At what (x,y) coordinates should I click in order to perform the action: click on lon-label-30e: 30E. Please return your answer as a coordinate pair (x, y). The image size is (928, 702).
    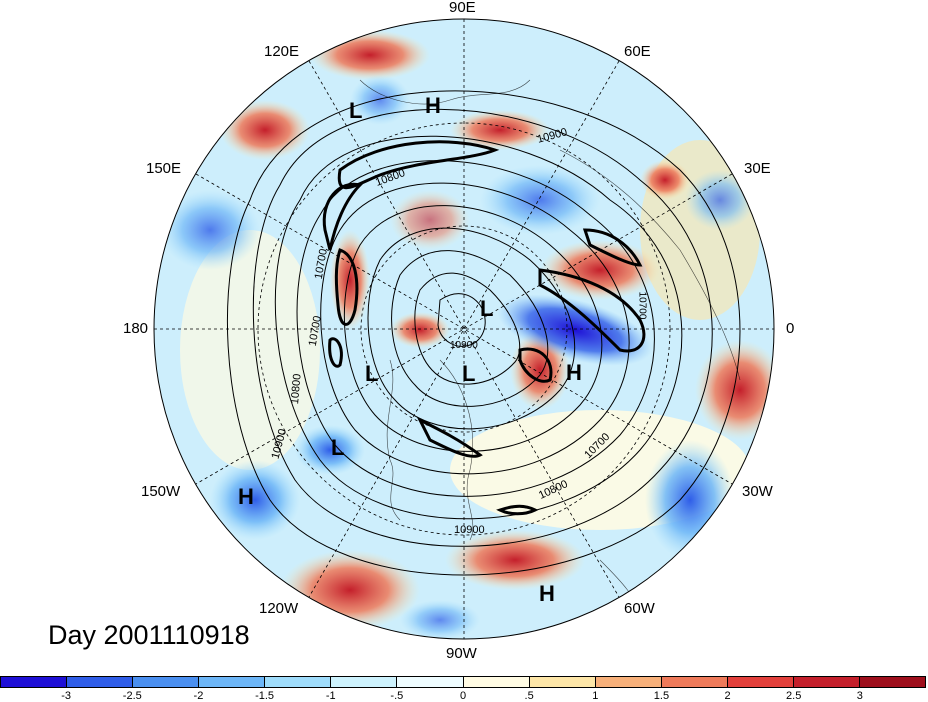
    Looking at the image, I should click on (757, 168).